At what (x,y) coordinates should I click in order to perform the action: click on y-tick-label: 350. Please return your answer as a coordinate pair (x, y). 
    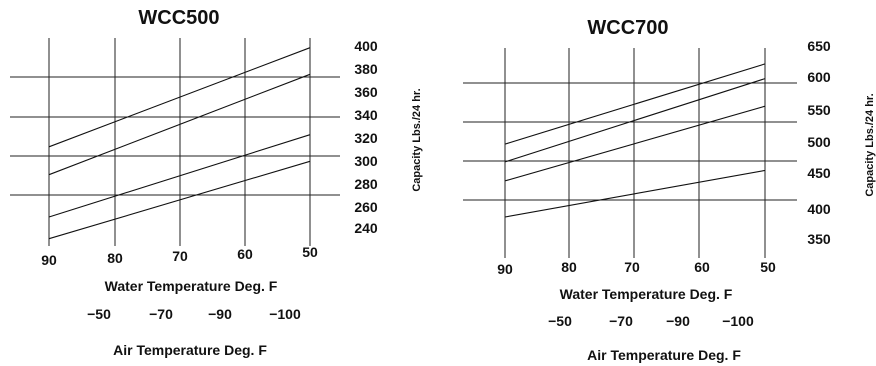
    Looking at the image, I should click on (819, 239).